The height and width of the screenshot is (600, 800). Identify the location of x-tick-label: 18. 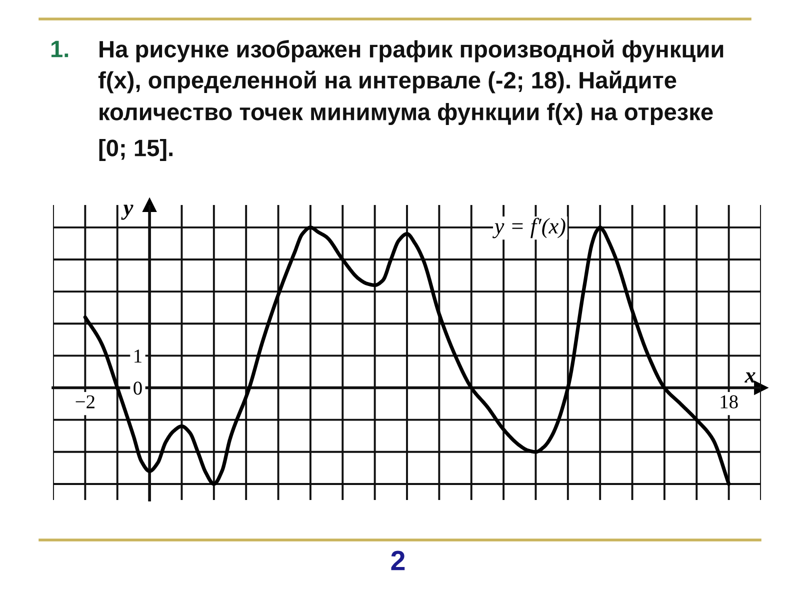
(729, 401).